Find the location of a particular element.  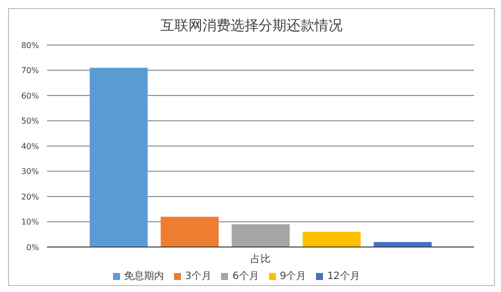

legend-label: 3个月 is located at coordinates (198, 276).